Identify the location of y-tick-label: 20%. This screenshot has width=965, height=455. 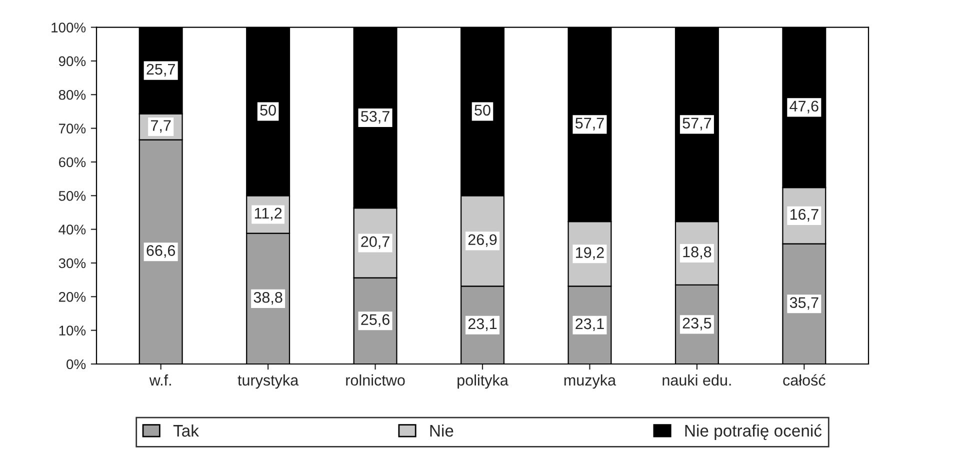
(72, 297).